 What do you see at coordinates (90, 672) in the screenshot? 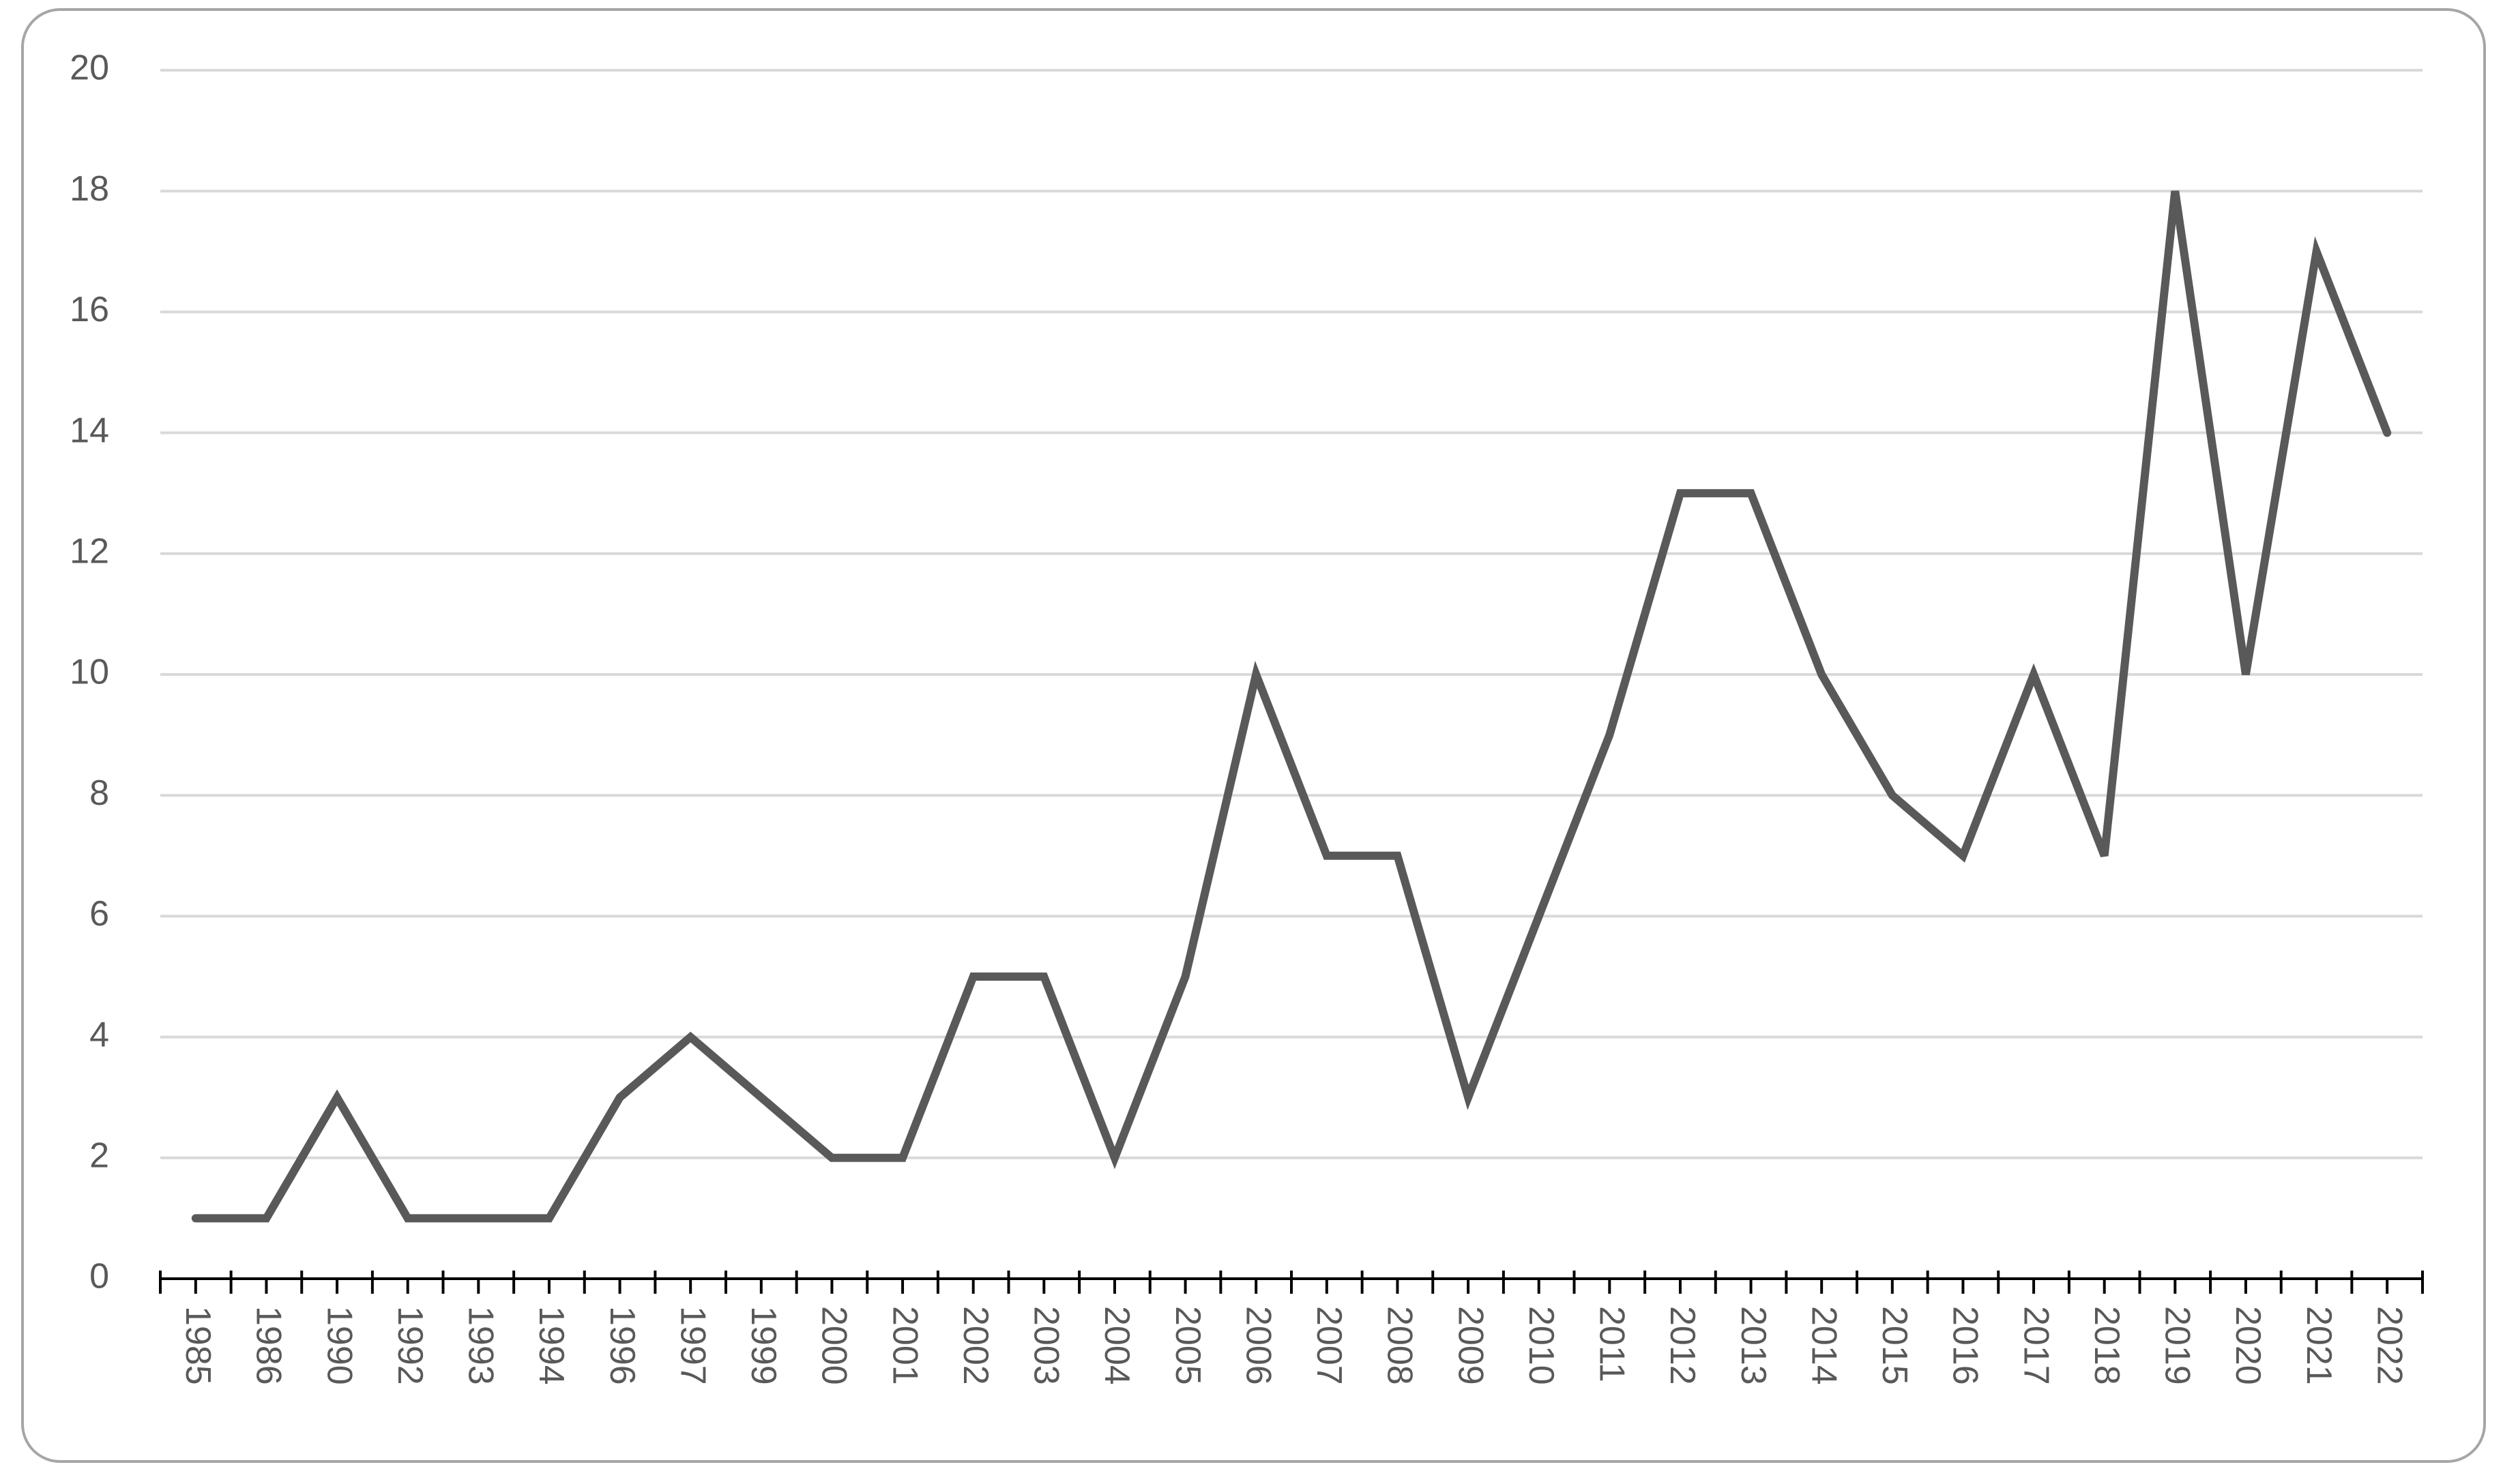
I see `y-tick-label: 10` at bounding box center [90, 672].